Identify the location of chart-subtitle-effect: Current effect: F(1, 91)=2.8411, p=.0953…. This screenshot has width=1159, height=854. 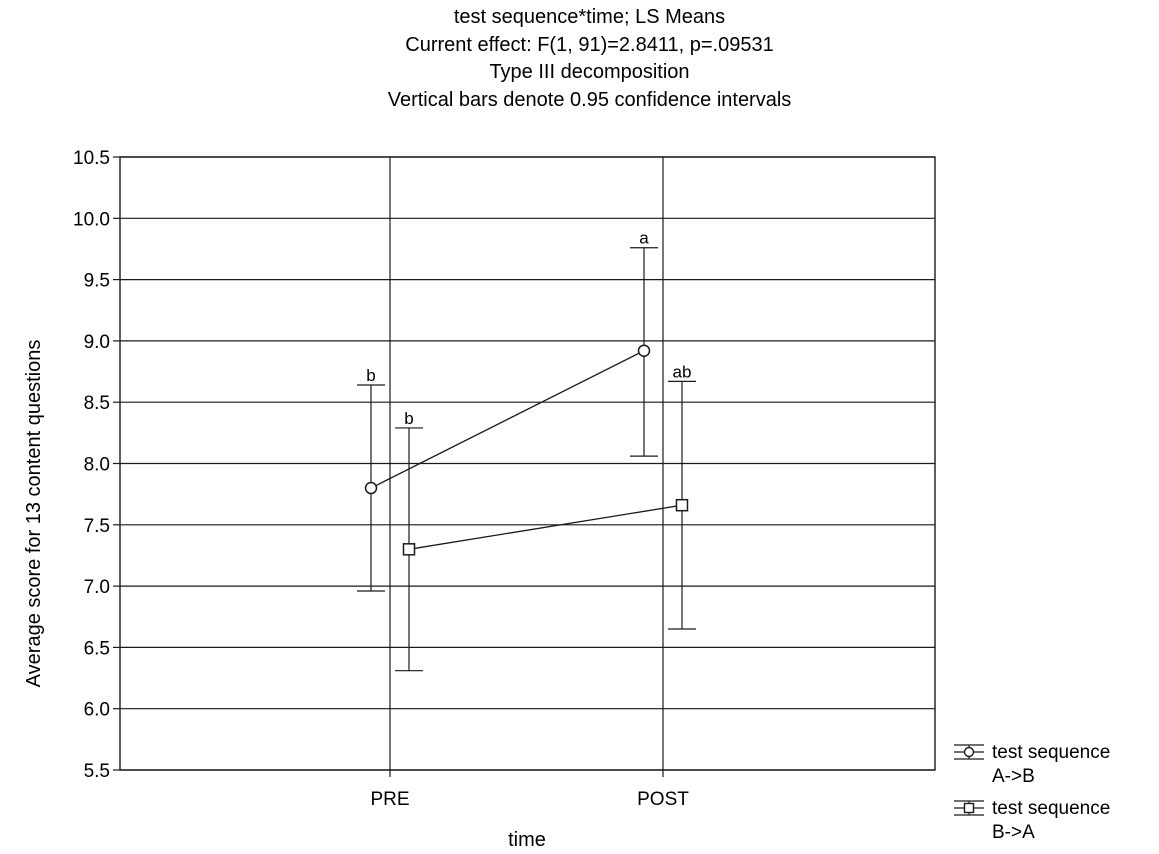
(589, 44).